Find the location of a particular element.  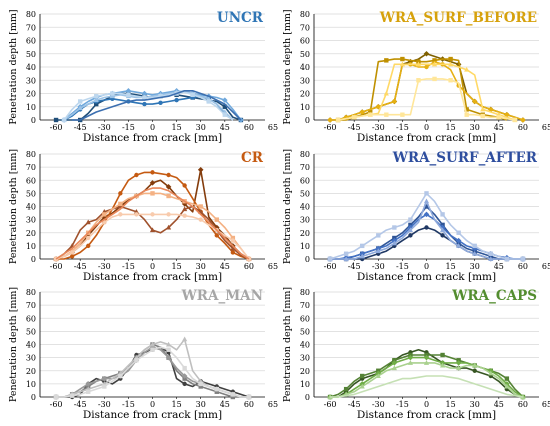

ytick-label-7: 70 is located at coordinates (305, 305).